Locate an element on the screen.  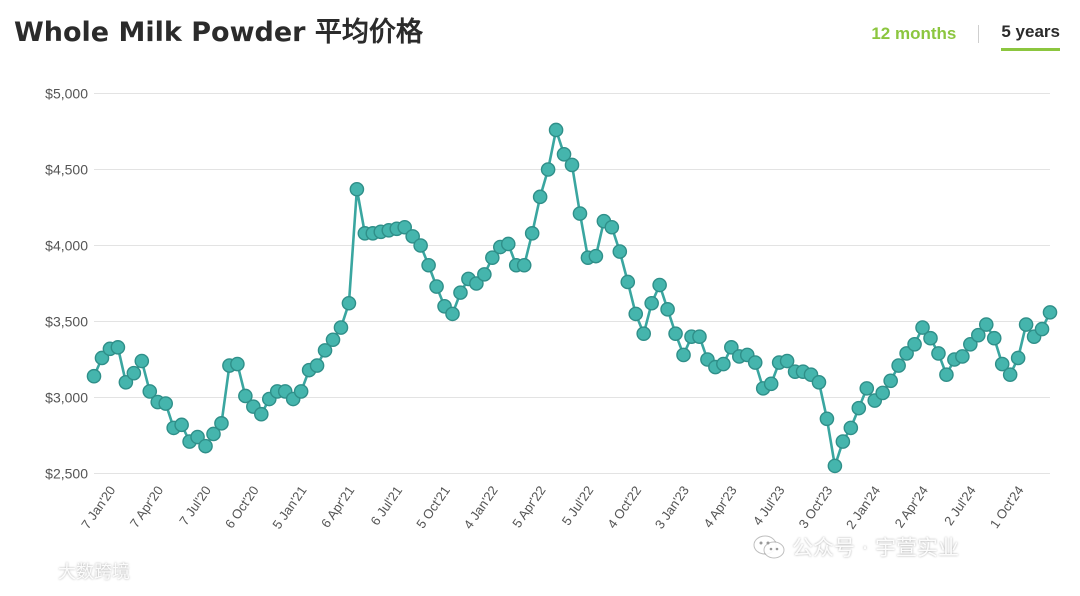
x-tick-label: 6 Oct'20 is located at coordinates (242, 507).